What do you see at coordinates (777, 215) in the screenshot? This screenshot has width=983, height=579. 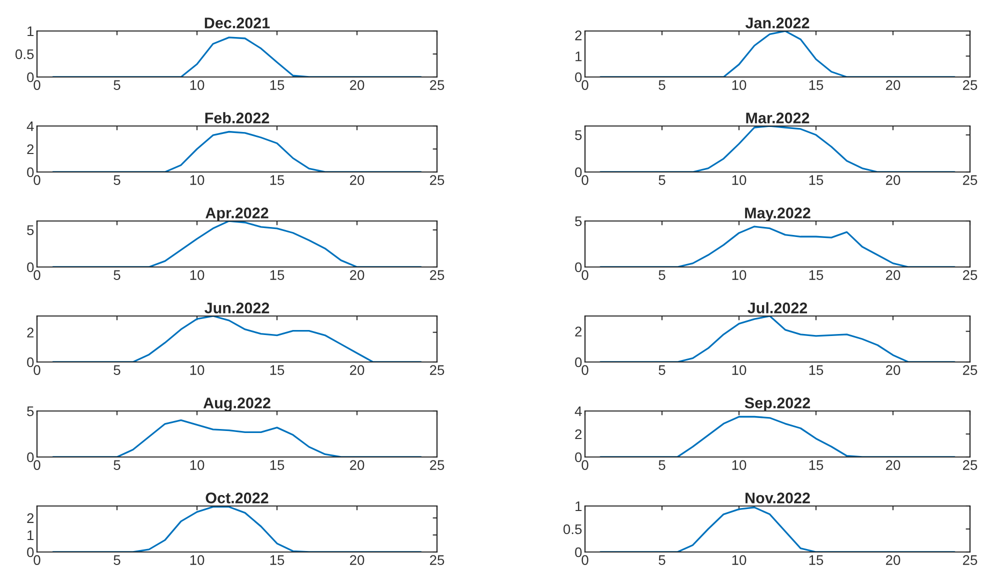 I see `chart-title: May.2022` at bounding box center [777, 215].